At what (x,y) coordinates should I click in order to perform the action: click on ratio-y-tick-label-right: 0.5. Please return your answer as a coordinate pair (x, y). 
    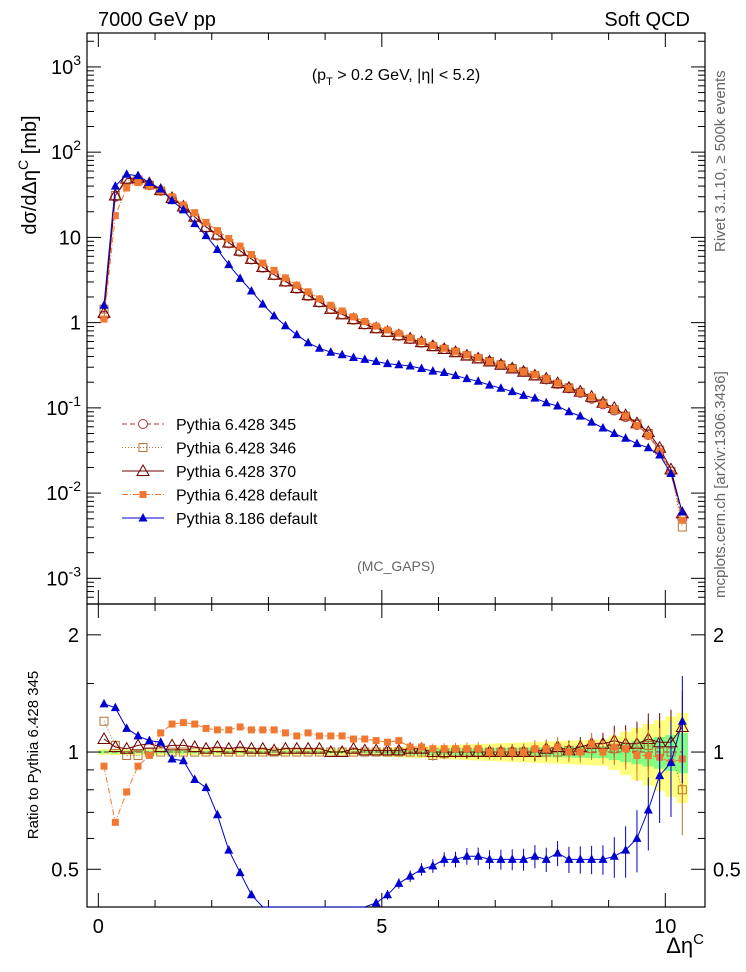
    Looking at the image, I should click on (727, 870).